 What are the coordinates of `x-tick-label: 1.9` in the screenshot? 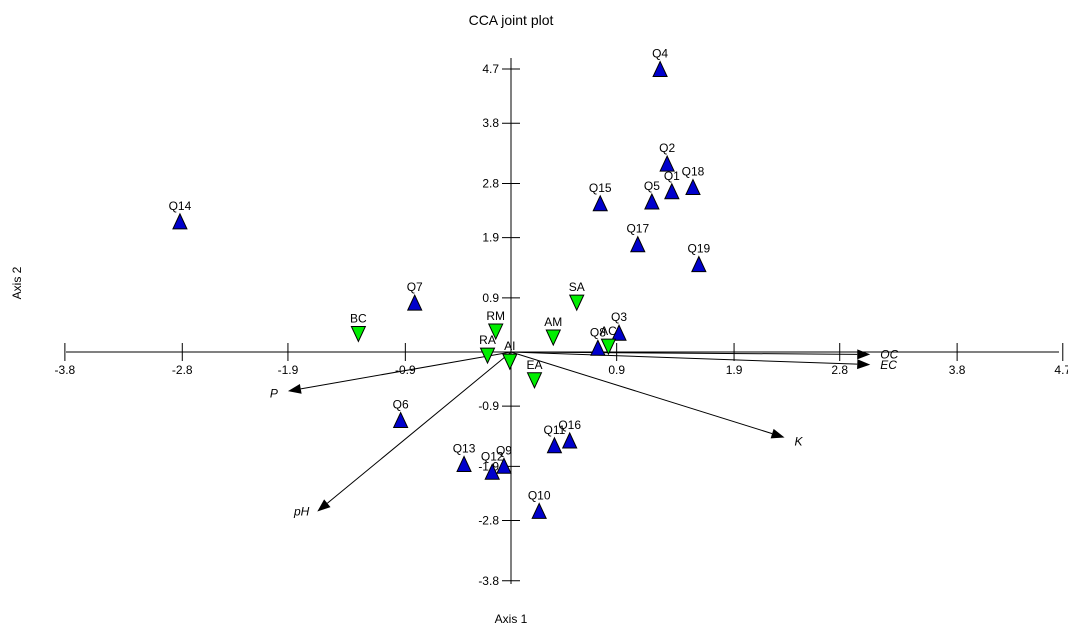 It's located at (734, 370).